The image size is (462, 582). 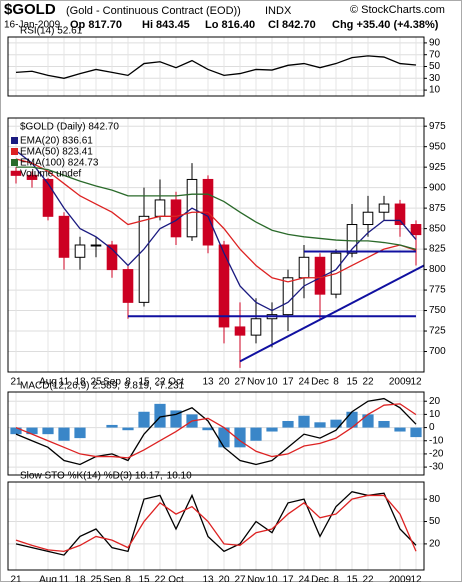 I want to click on x-tick-label: 27, so click(x=240, y=382).